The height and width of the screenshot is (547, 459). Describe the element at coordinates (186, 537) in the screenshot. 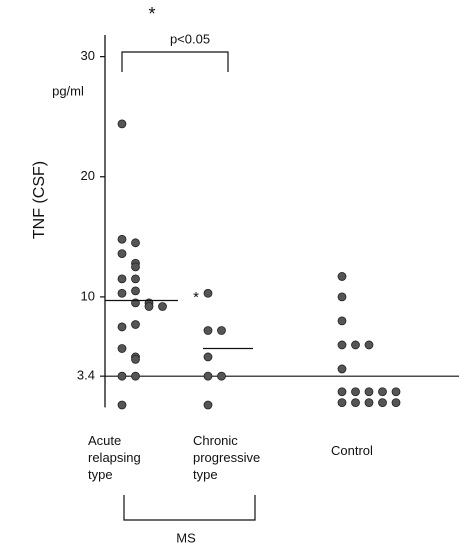

I see `group-label: MS` at that location.